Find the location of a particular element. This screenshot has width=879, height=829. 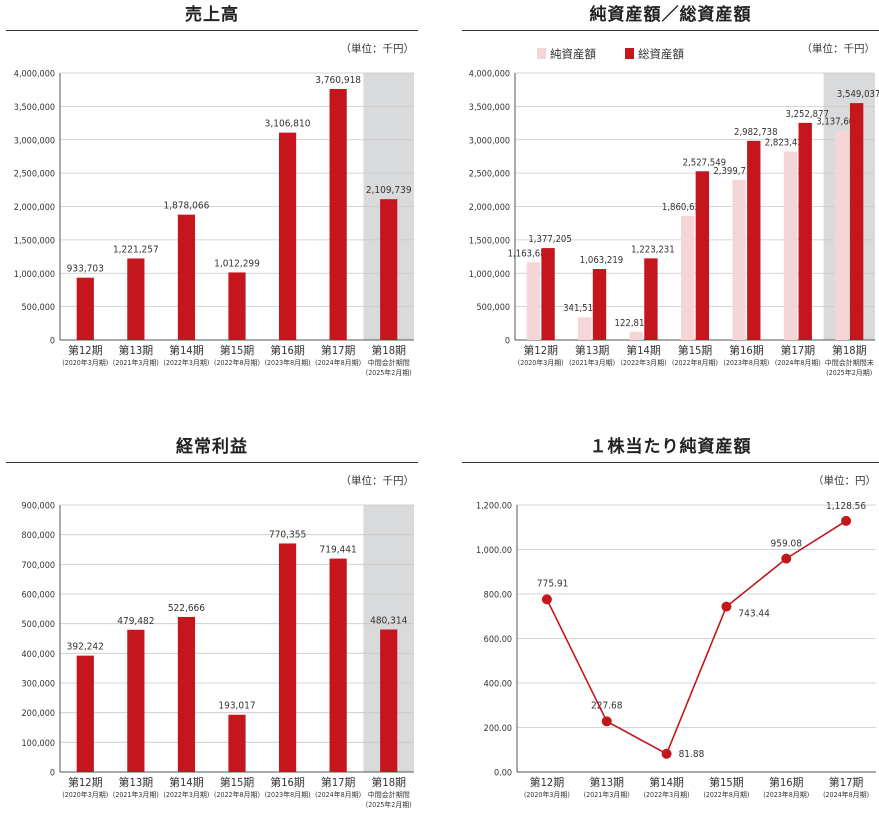

x-tick-sublabel: (2020年3月期) is located at coordinates (85, 362).